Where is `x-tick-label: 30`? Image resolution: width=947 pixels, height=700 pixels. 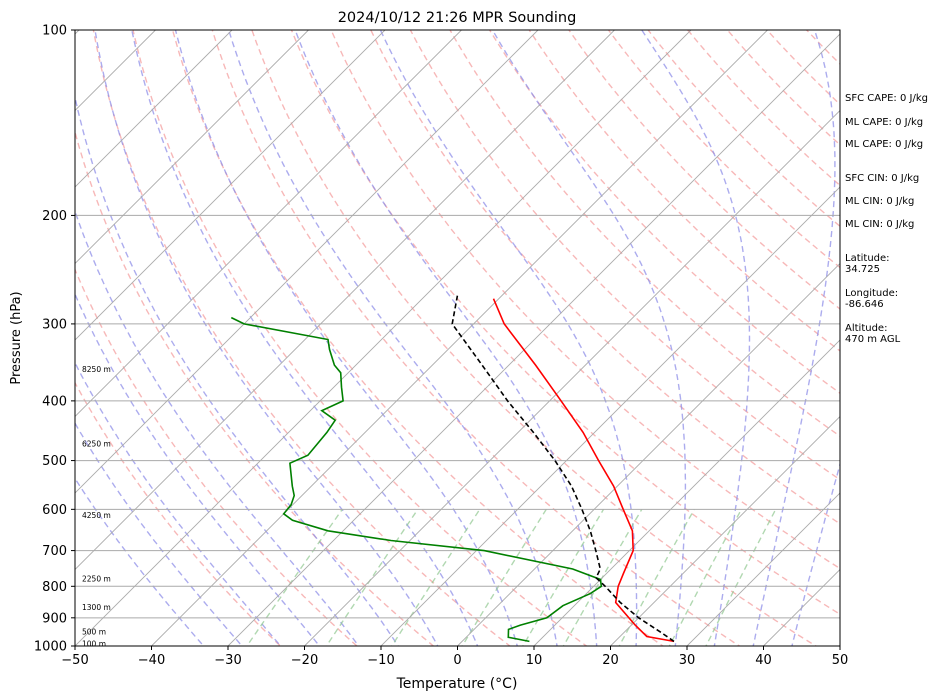 x-tick-label: 30 is located at coordinates (687, 660).